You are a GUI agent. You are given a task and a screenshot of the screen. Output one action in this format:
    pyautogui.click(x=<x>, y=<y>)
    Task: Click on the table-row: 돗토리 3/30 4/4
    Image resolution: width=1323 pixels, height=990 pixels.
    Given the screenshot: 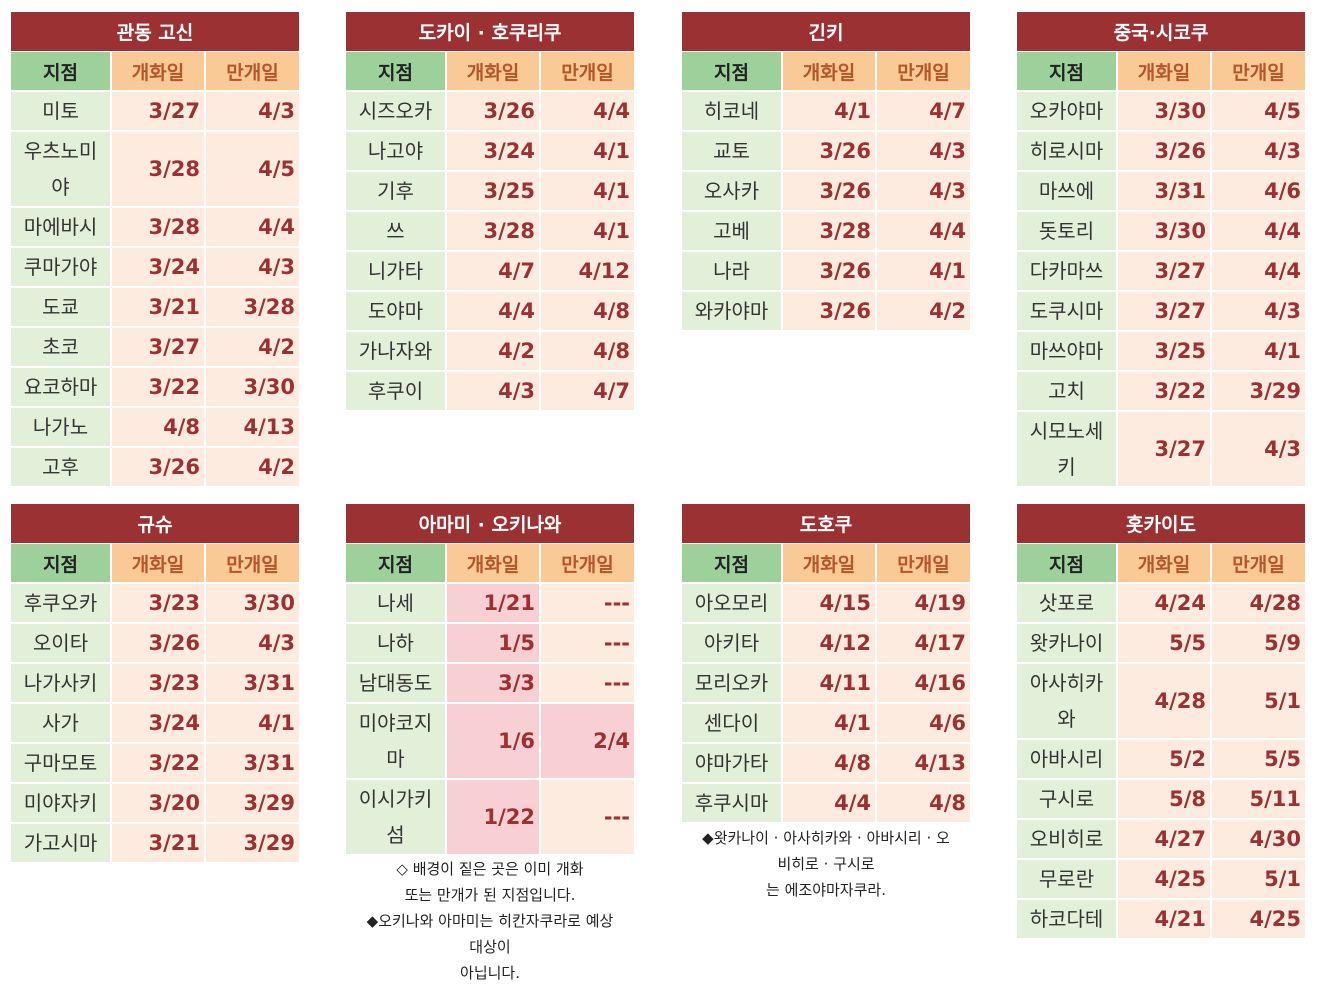 What is the action you would take?
    pyautogui.click(x=1161, y=231)
    